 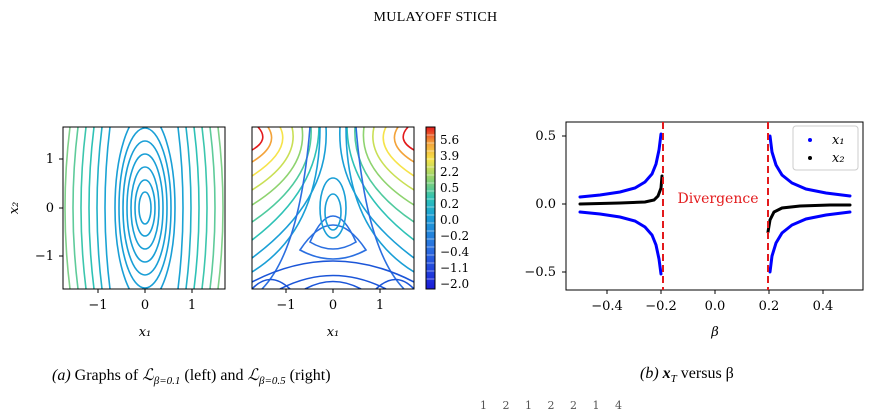 What do you see at coordinates (144, 208) in the screenshot?
I see `left-contour-lines` at bounding box center [144, 208].